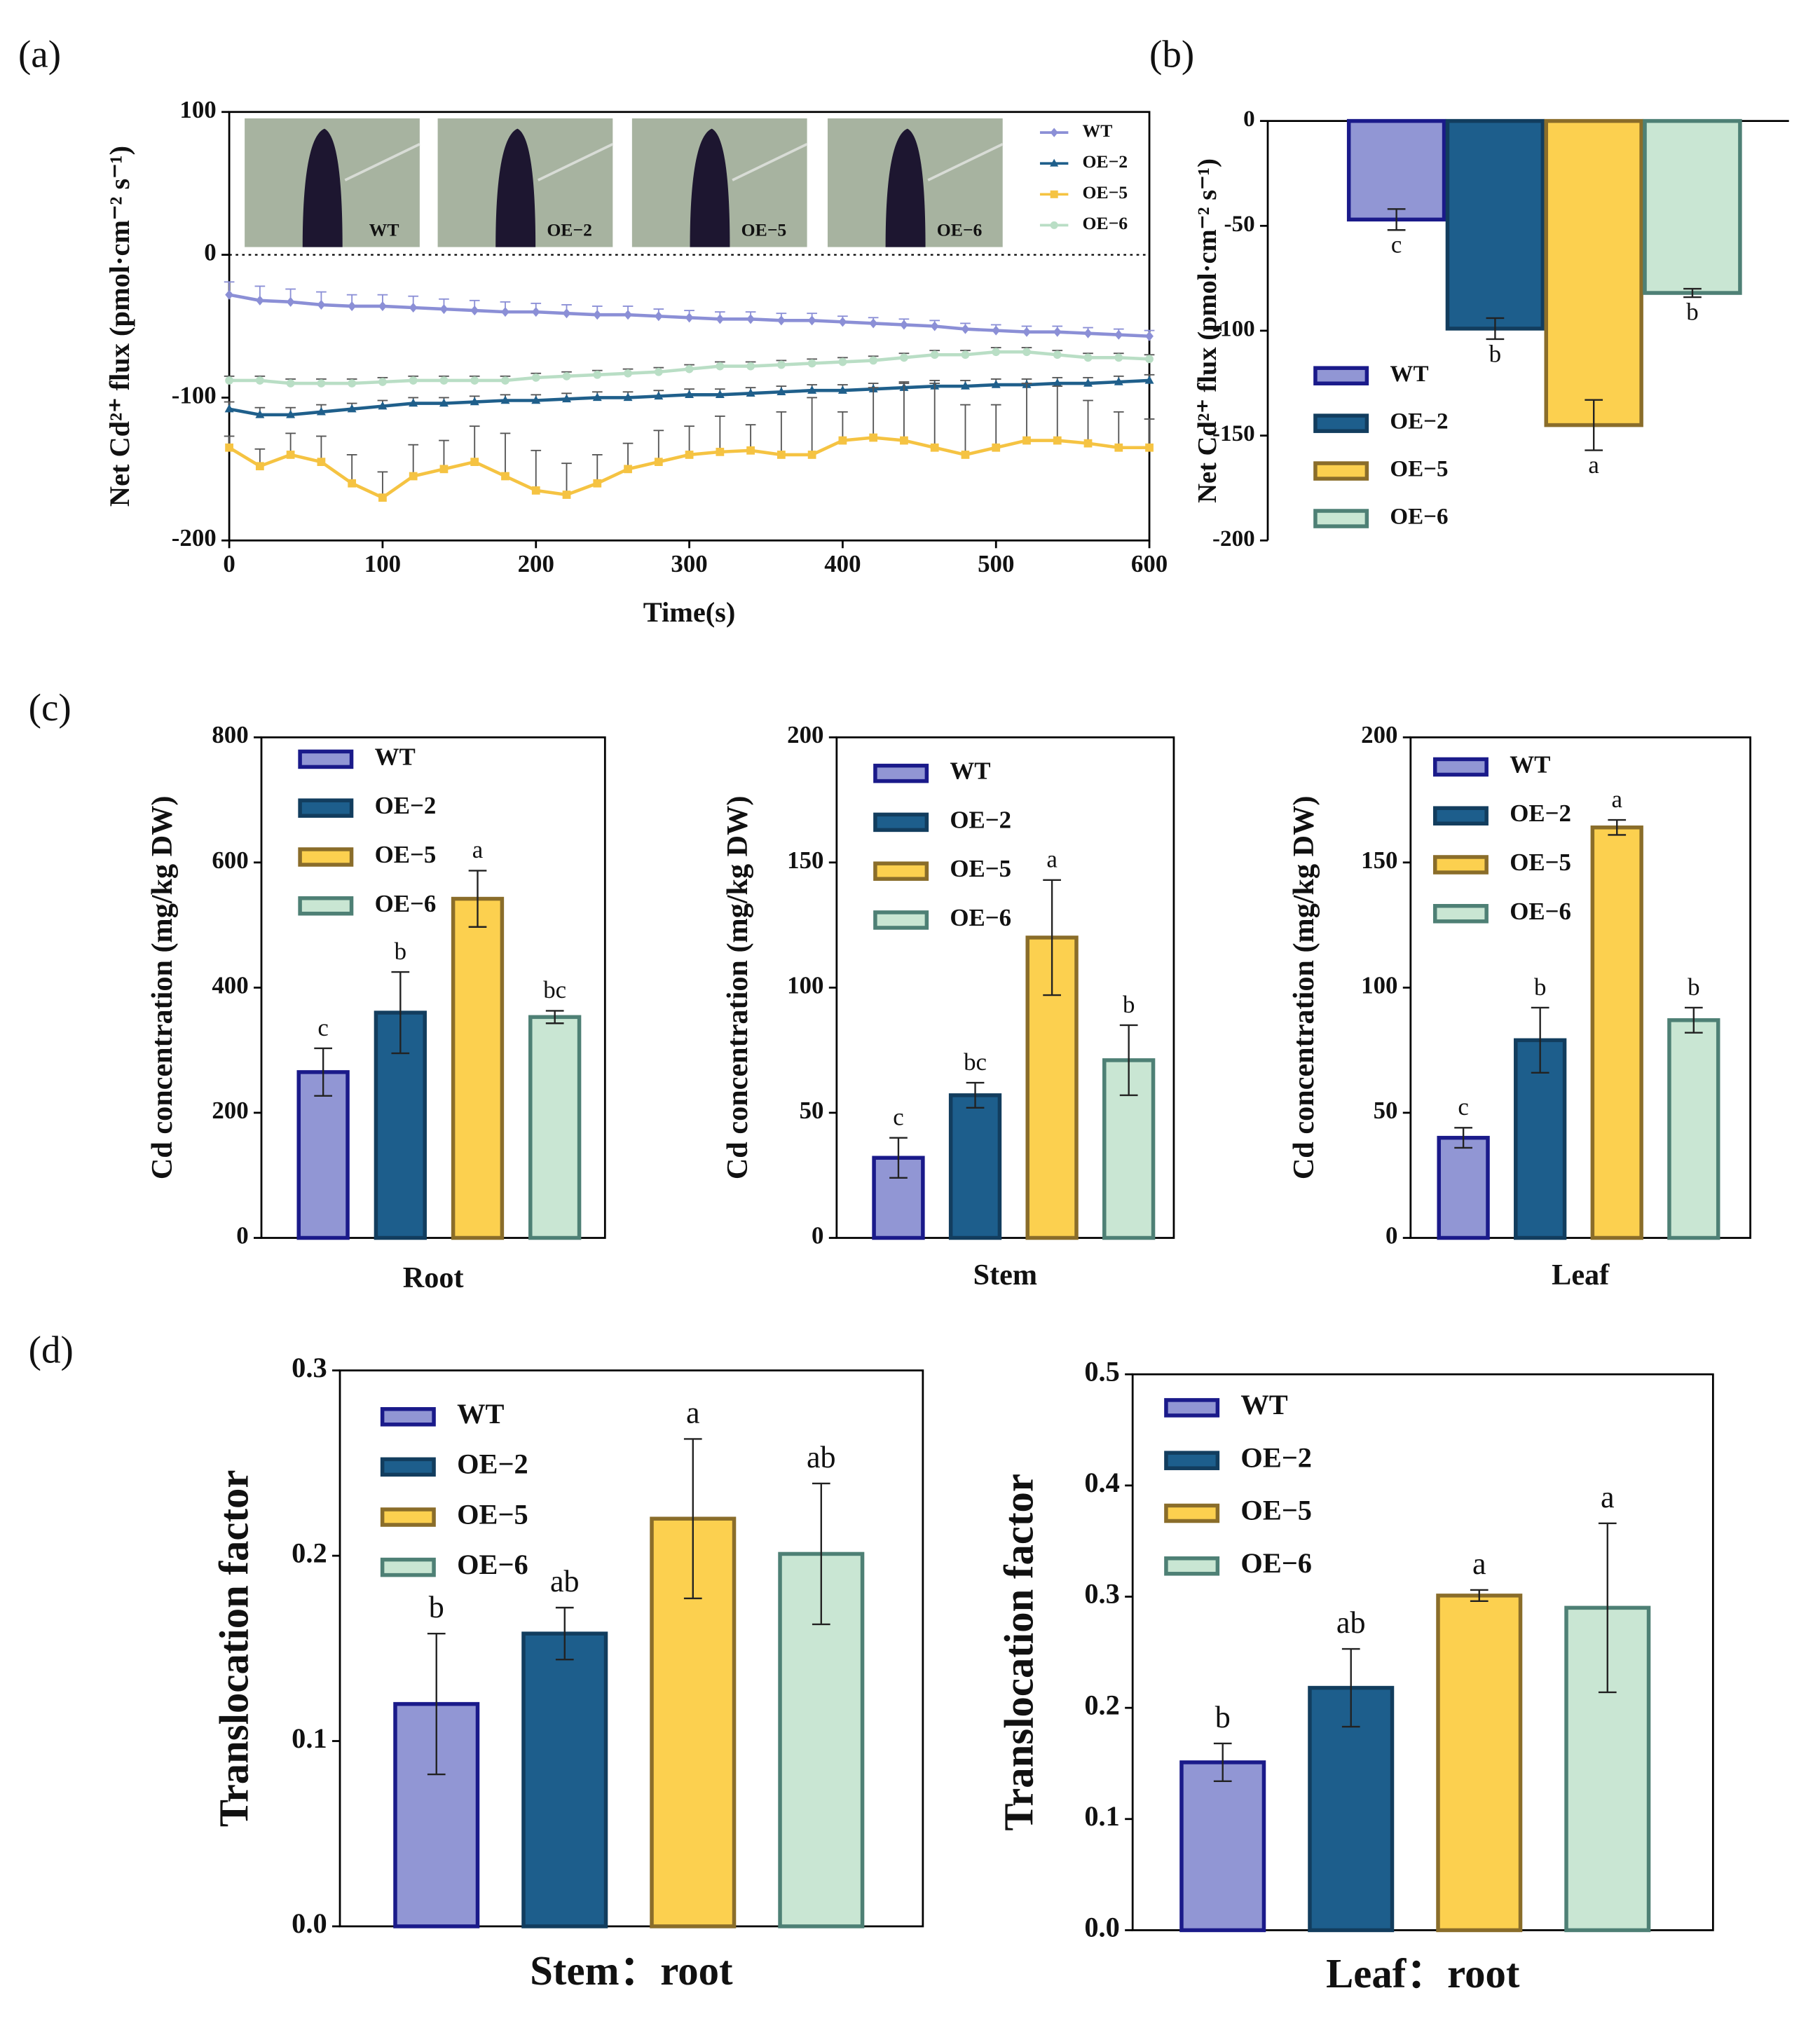 This screenshot has width=1820, height=2028. I want to click on y-tick-label: 0.0, so click(309, 1923).